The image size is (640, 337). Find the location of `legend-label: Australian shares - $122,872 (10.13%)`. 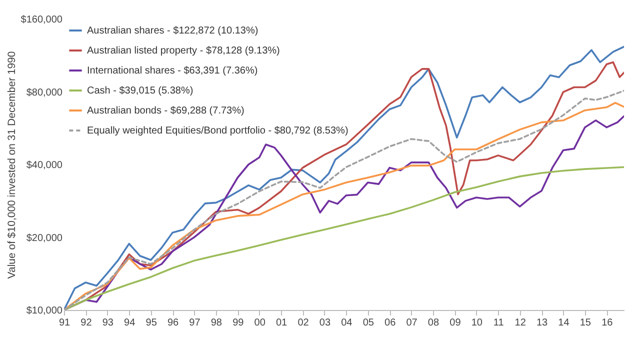

legend-label: Australian shares - $122,872 (10.13%) is located at coordinates (172, 31).